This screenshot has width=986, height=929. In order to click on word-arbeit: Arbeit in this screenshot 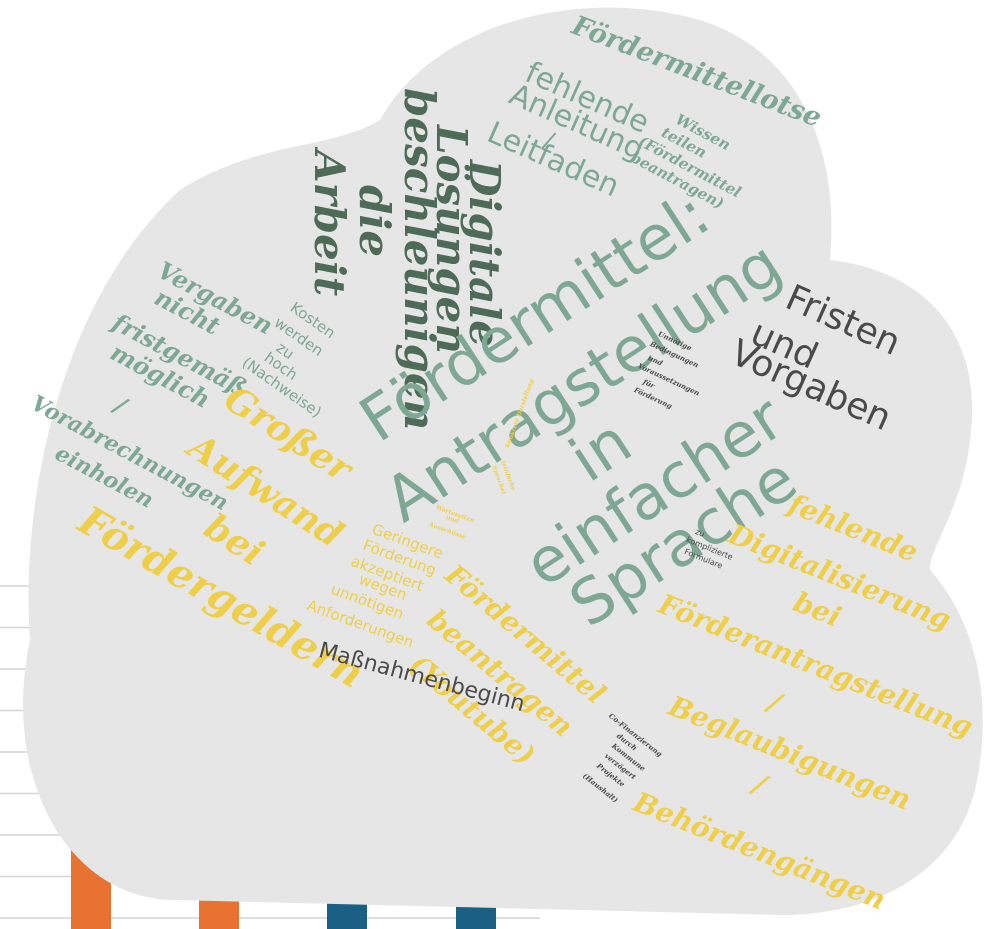, I will do `click(329, 223)`.